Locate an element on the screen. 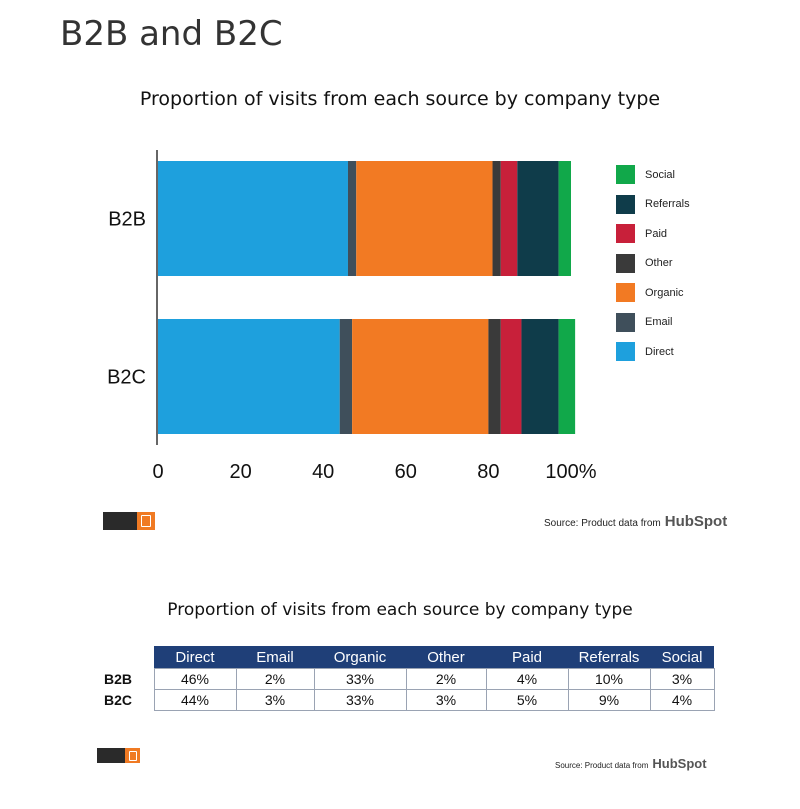 The height and width of the screenshot is (809, 800). legend-label: Direct is located at coordinates (659, 351).